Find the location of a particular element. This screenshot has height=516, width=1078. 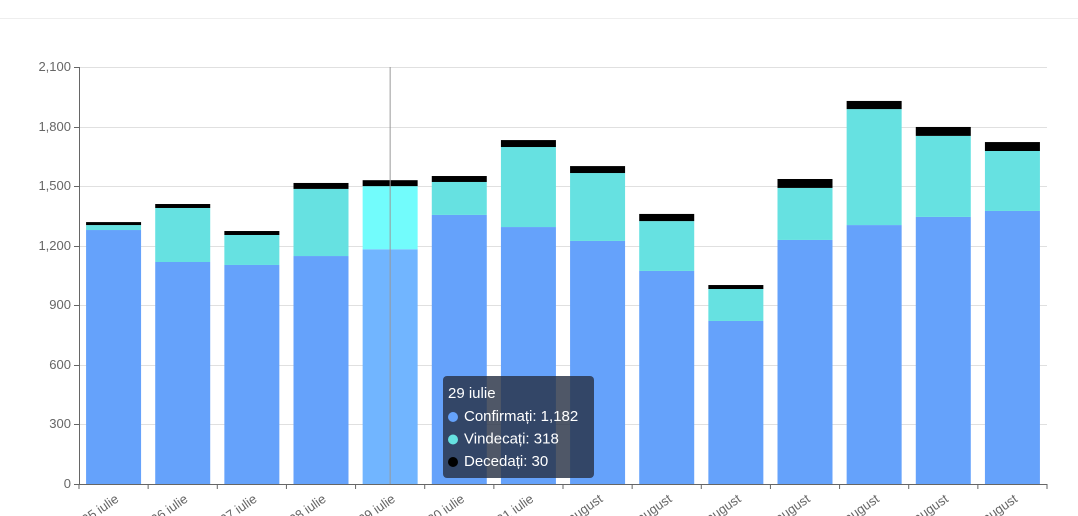

x-tick-label: 5 august is located at coordinates (857, 503).